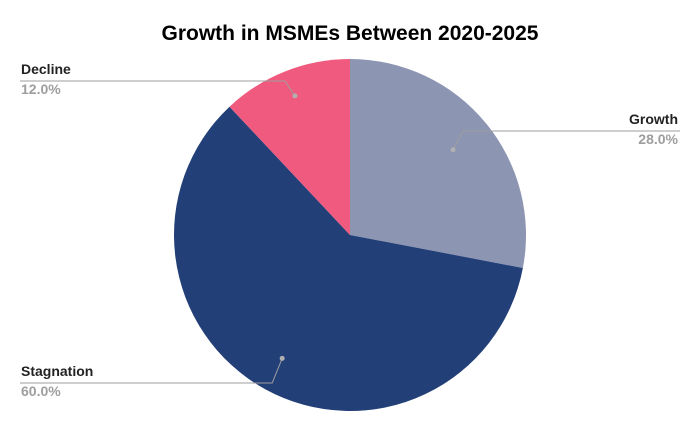 The width and height of the screenshot is (700, 433). Describe the element at coordinates (453, 150) in the screenshot. I see `callout-dot-growth` at that location.